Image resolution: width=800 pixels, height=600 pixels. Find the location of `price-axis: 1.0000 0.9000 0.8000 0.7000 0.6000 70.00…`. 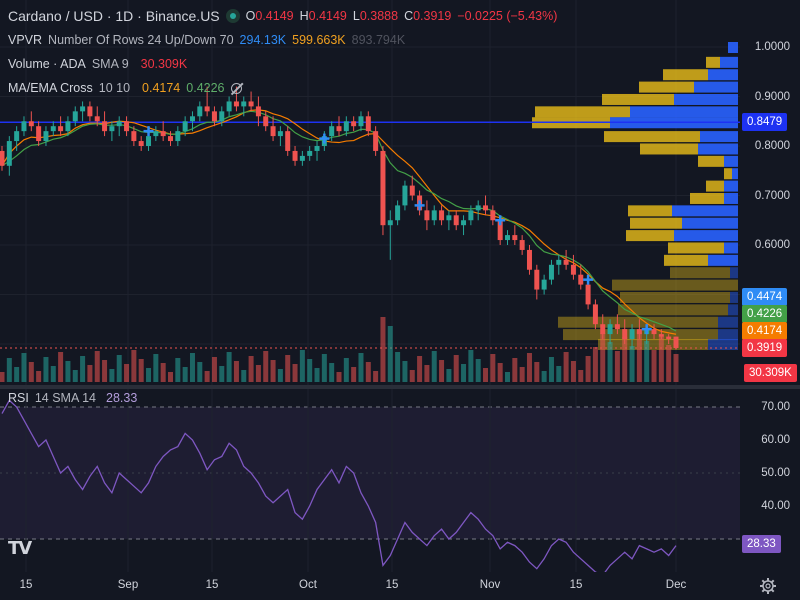

price-axis: 1.0000 0.9000 0.8000 0.7000 0.6000 70.00… is located at coordinates (770, 286).